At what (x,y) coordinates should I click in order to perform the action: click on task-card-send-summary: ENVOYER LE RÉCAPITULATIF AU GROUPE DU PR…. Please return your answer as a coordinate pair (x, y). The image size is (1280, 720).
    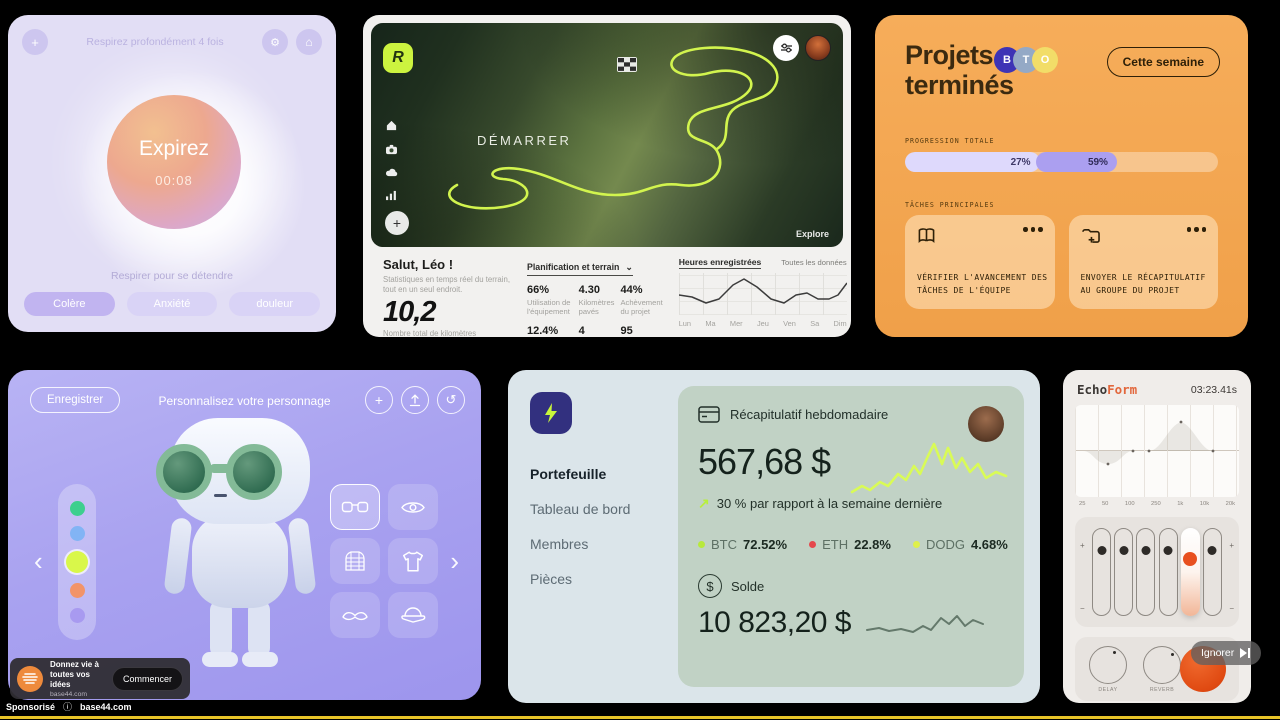
    Looking at the image, I should click on (1143, 262).